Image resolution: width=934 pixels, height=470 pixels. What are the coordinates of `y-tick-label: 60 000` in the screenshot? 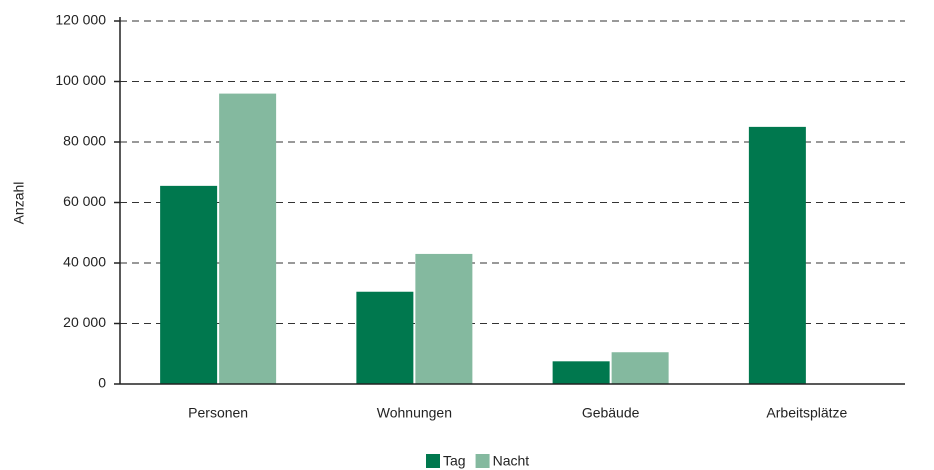 It's located at (84, 201).